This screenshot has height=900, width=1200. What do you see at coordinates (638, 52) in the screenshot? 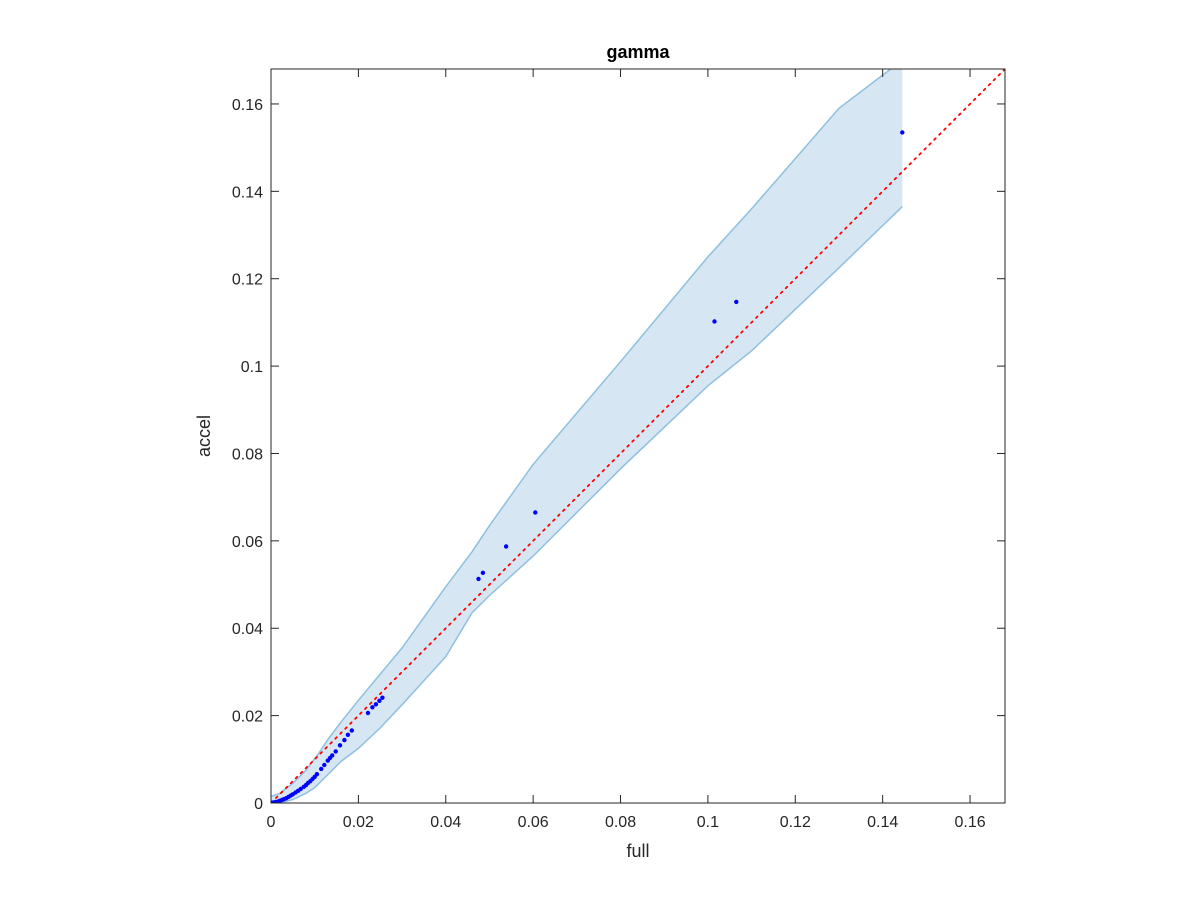
I see `chart-title: gamma` at bounding box center [638, 52].